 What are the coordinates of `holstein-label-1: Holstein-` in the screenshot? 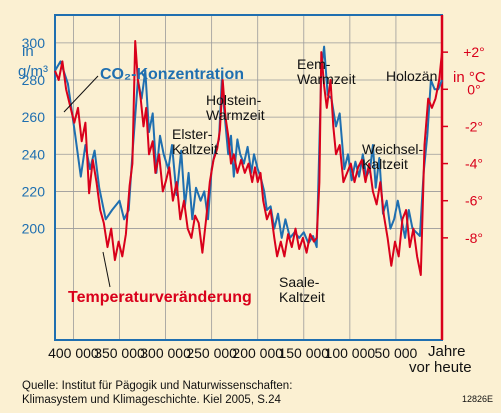 It's located at (234, 100).